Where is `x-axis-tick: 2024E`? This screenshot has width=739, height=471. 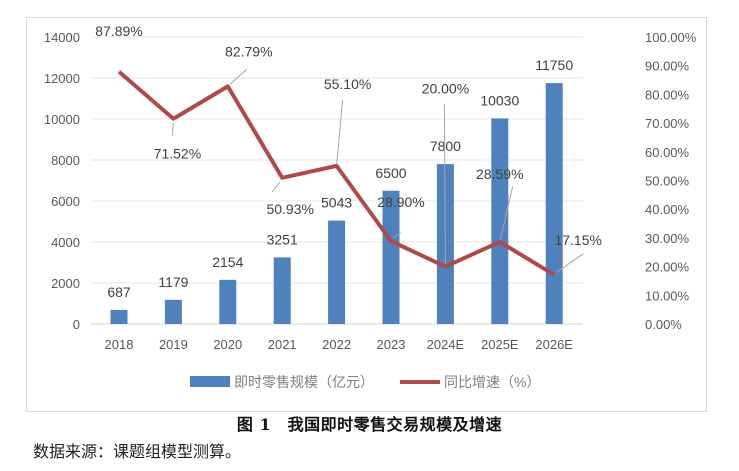 x-axis-tick: 2024E is located at coordinates (446, 344).